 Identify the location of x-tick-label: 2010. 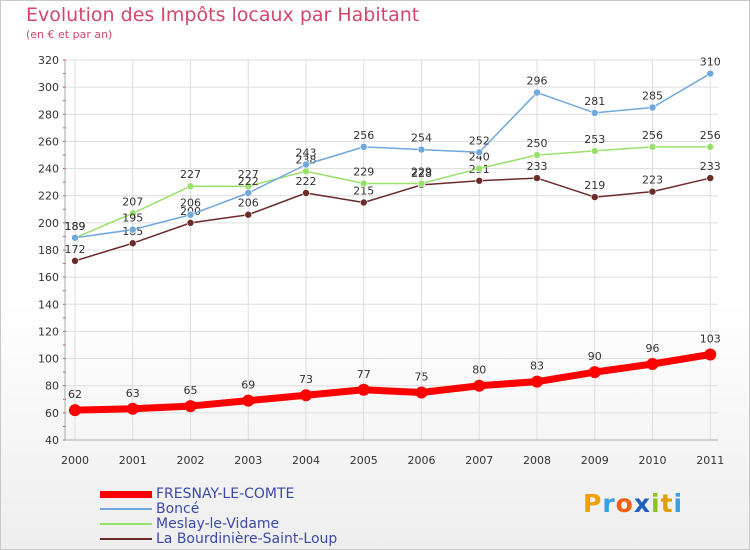
(653, 460).